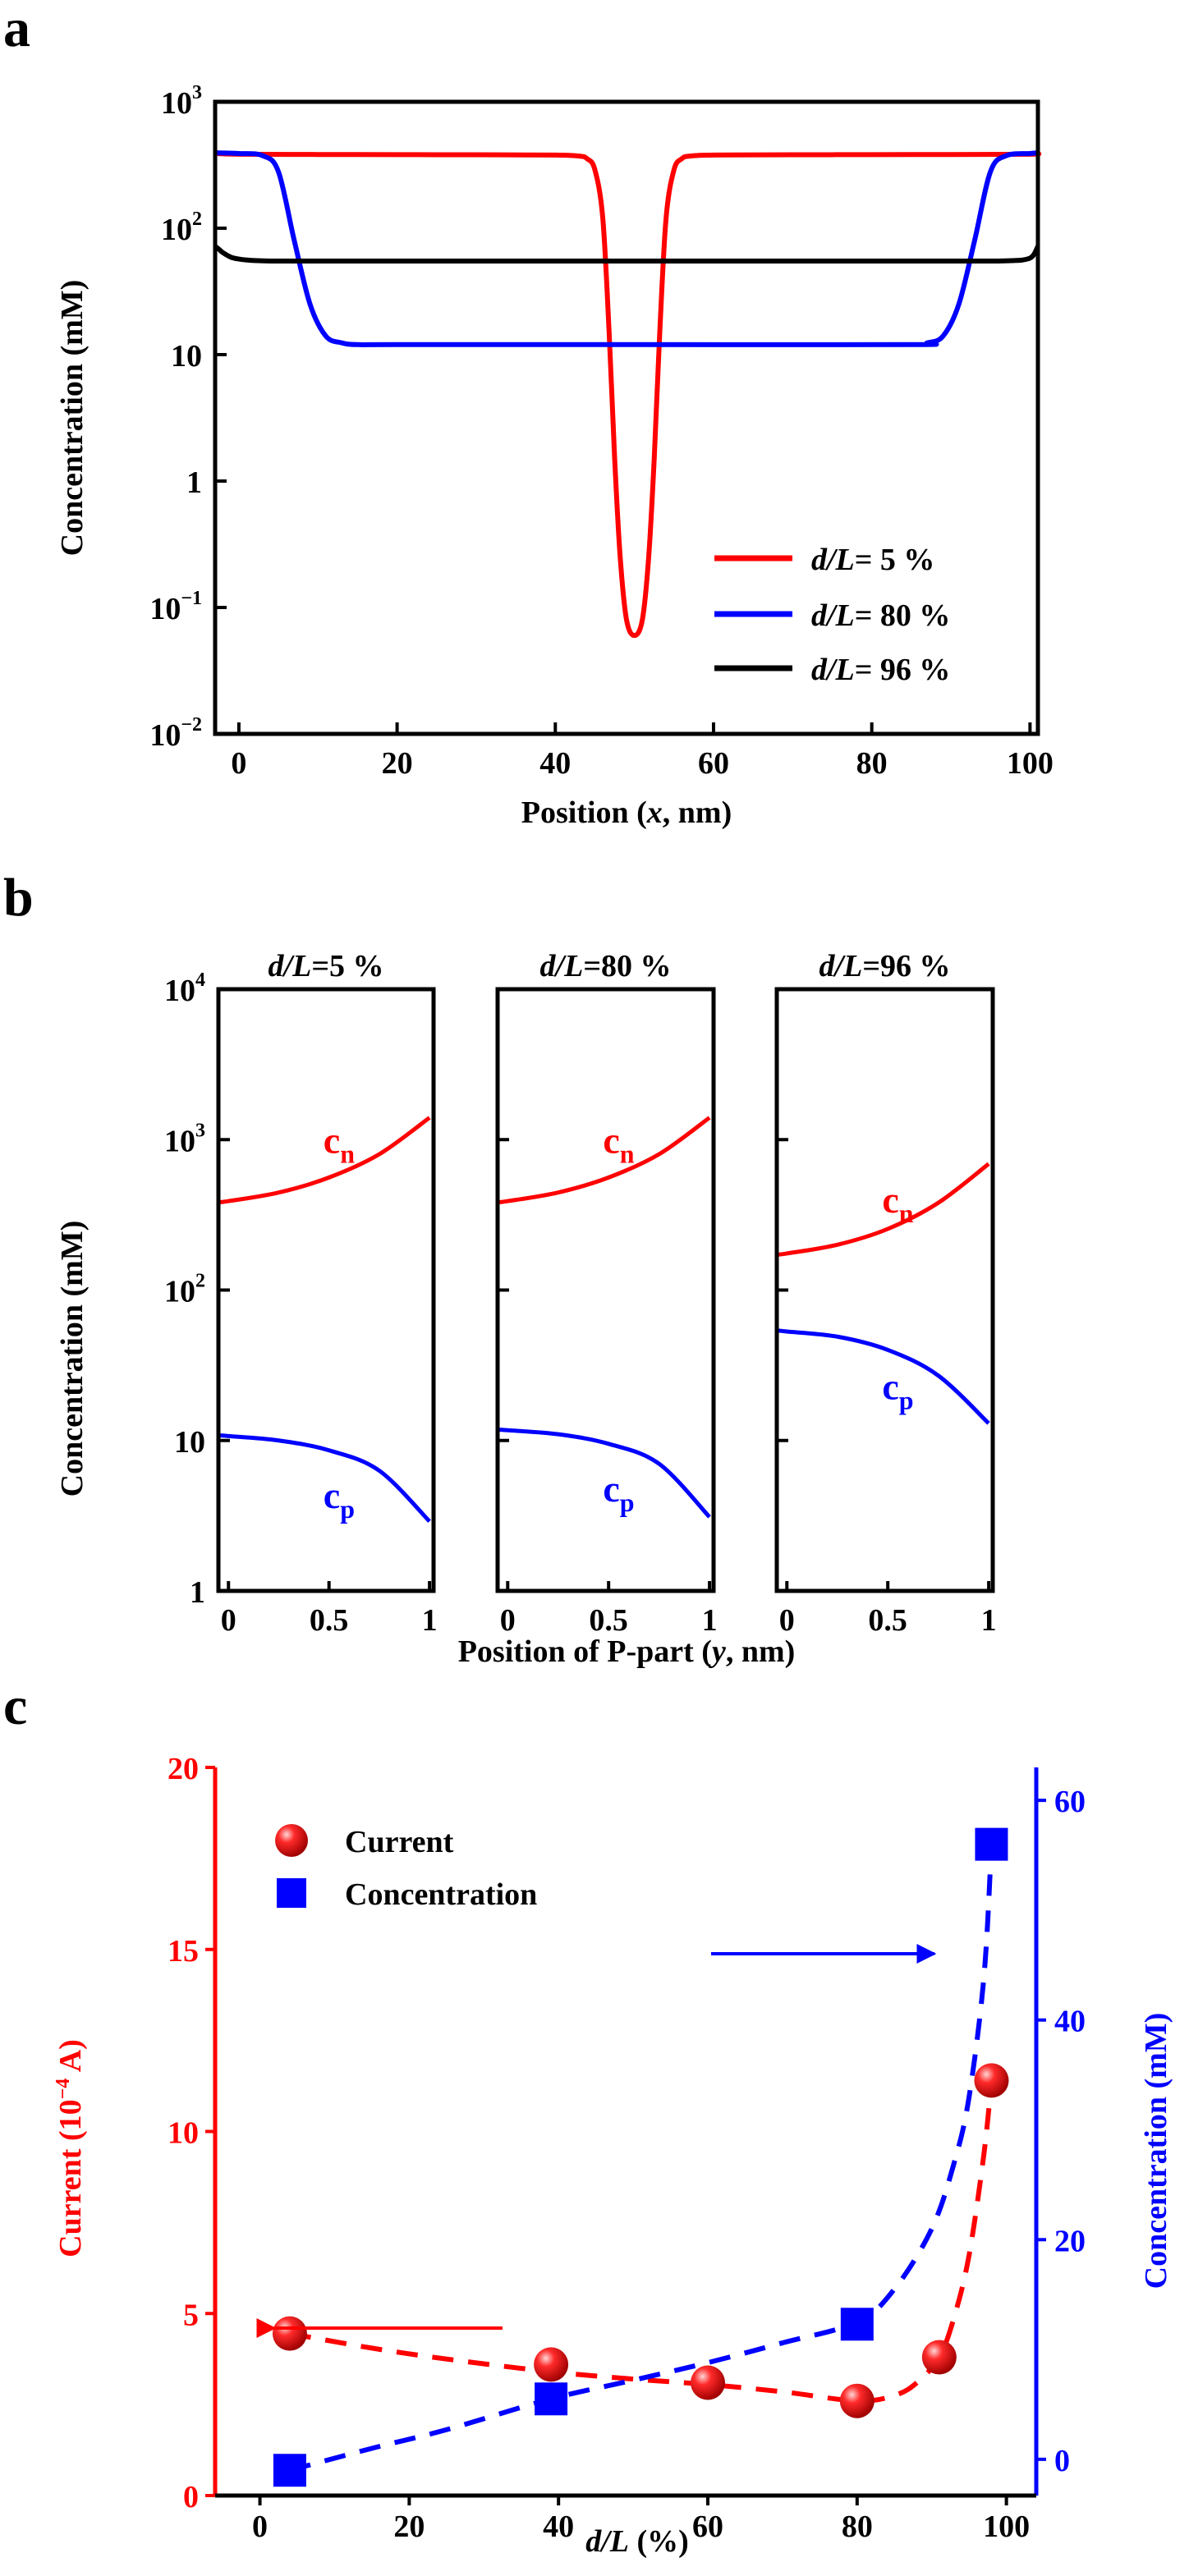 The width and height of the screenshot is (1189, 2576). What do you see at coordinates (197, 219) in the screenshot?
I see `panel-a-ytick-label-2-exp: 2` at bounding box center [197, 219].